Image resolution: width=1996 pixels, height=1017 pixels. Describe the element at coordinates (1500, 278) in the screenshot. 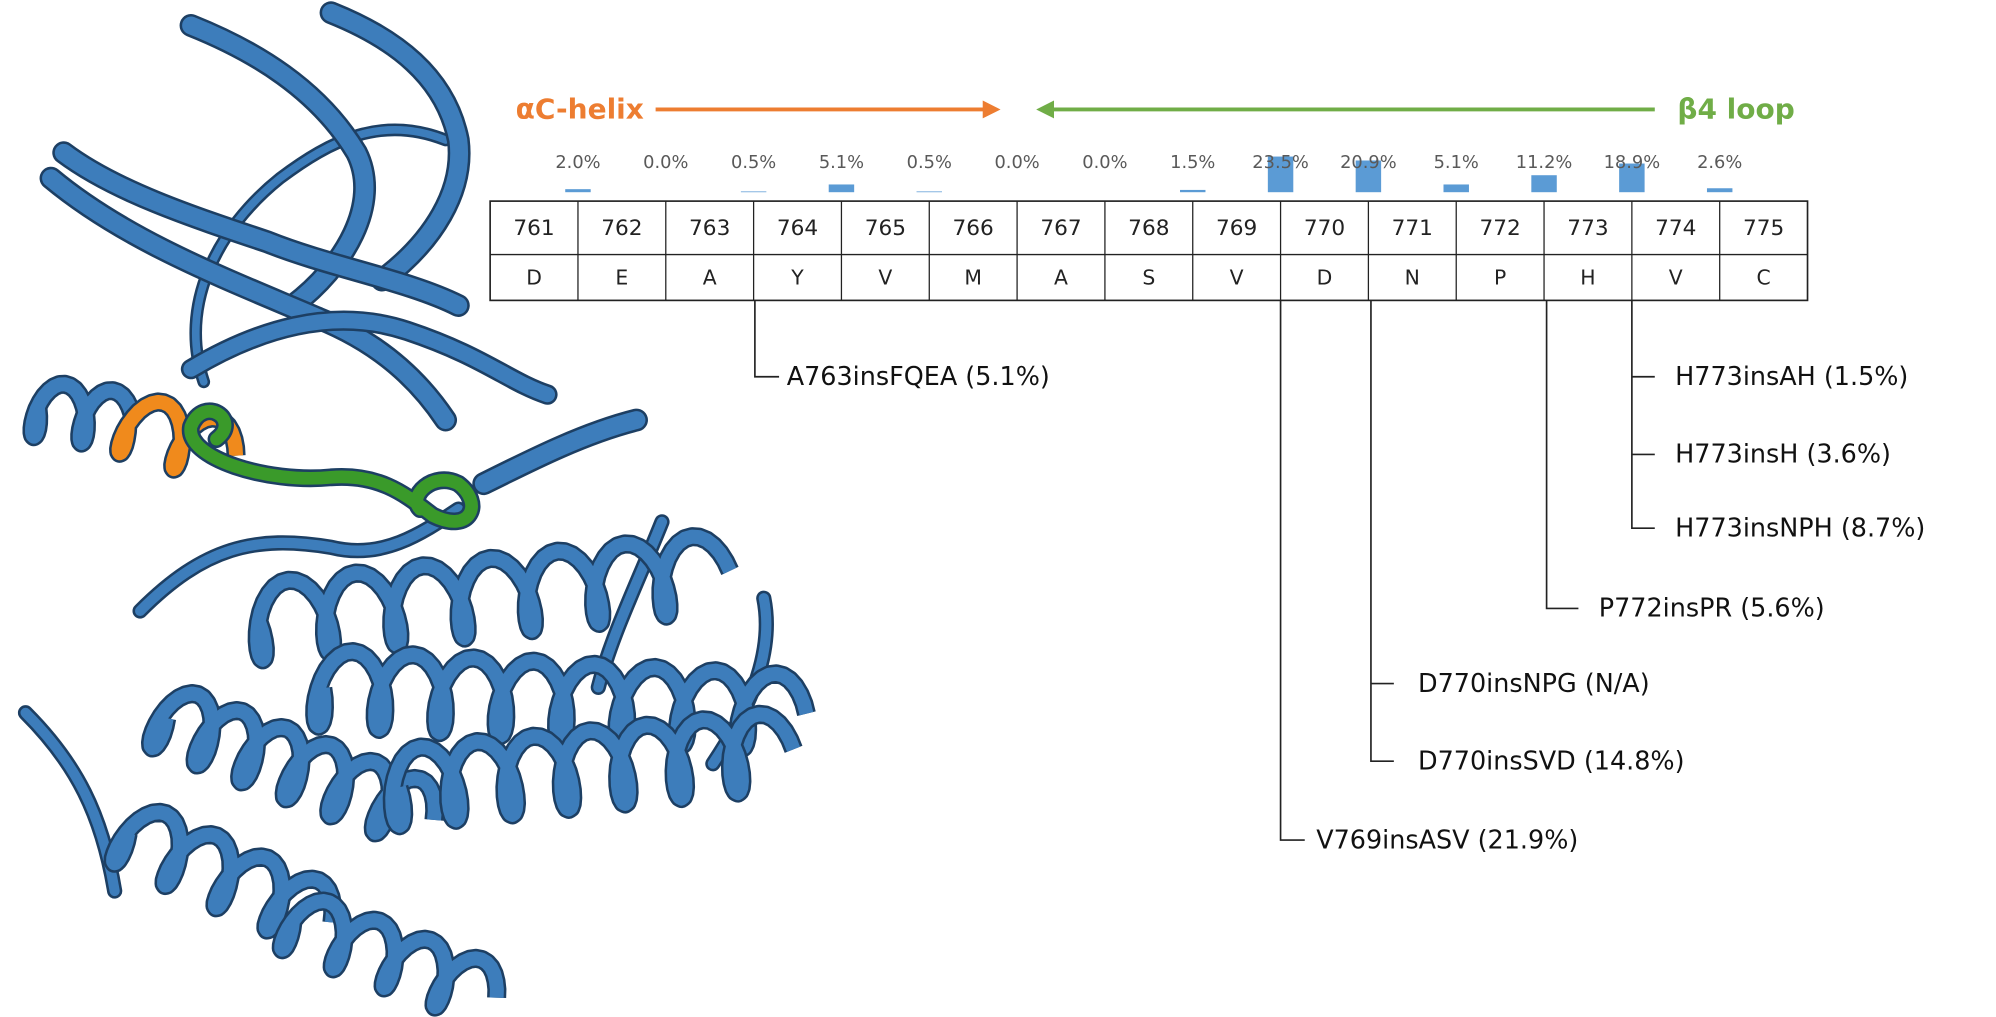

I see `residue-letter: P` at that location.